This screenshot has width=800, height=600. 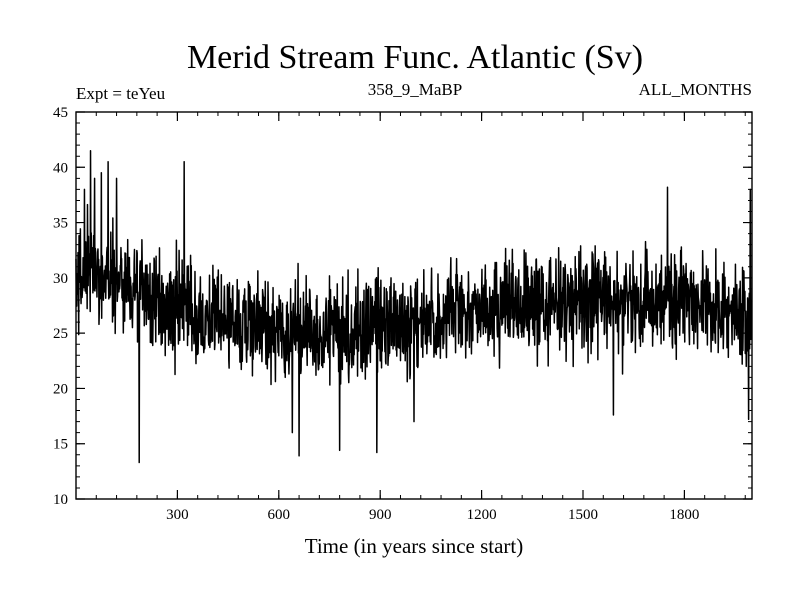 I want to click on y-tick-label: 10, so click(x=60, y=500).